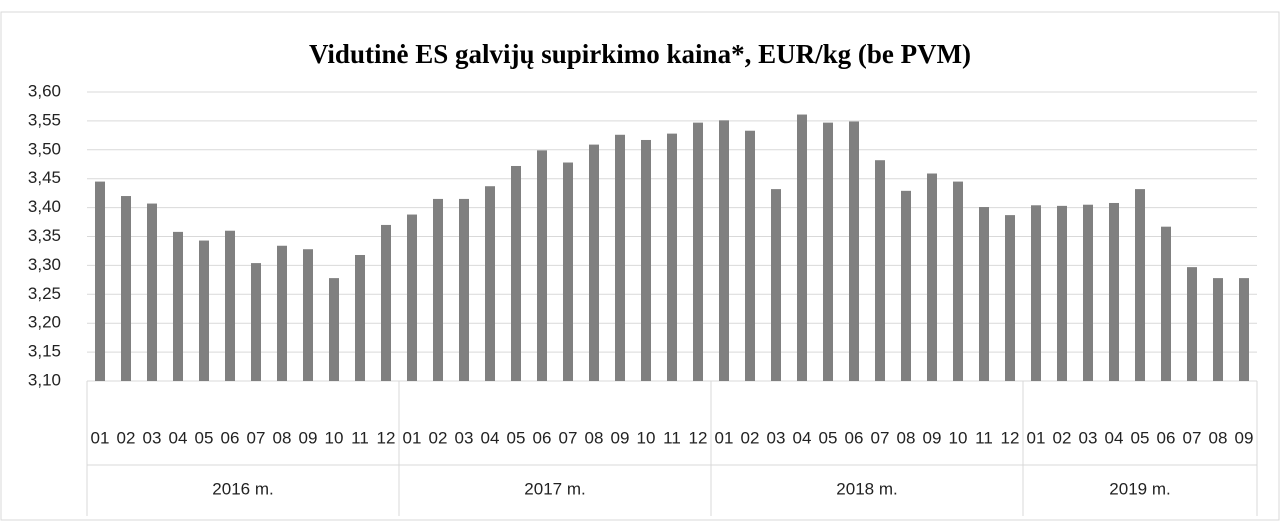 The image size is (1283, 522). I want to click on group-label: 2018 m., so click(866, 488).